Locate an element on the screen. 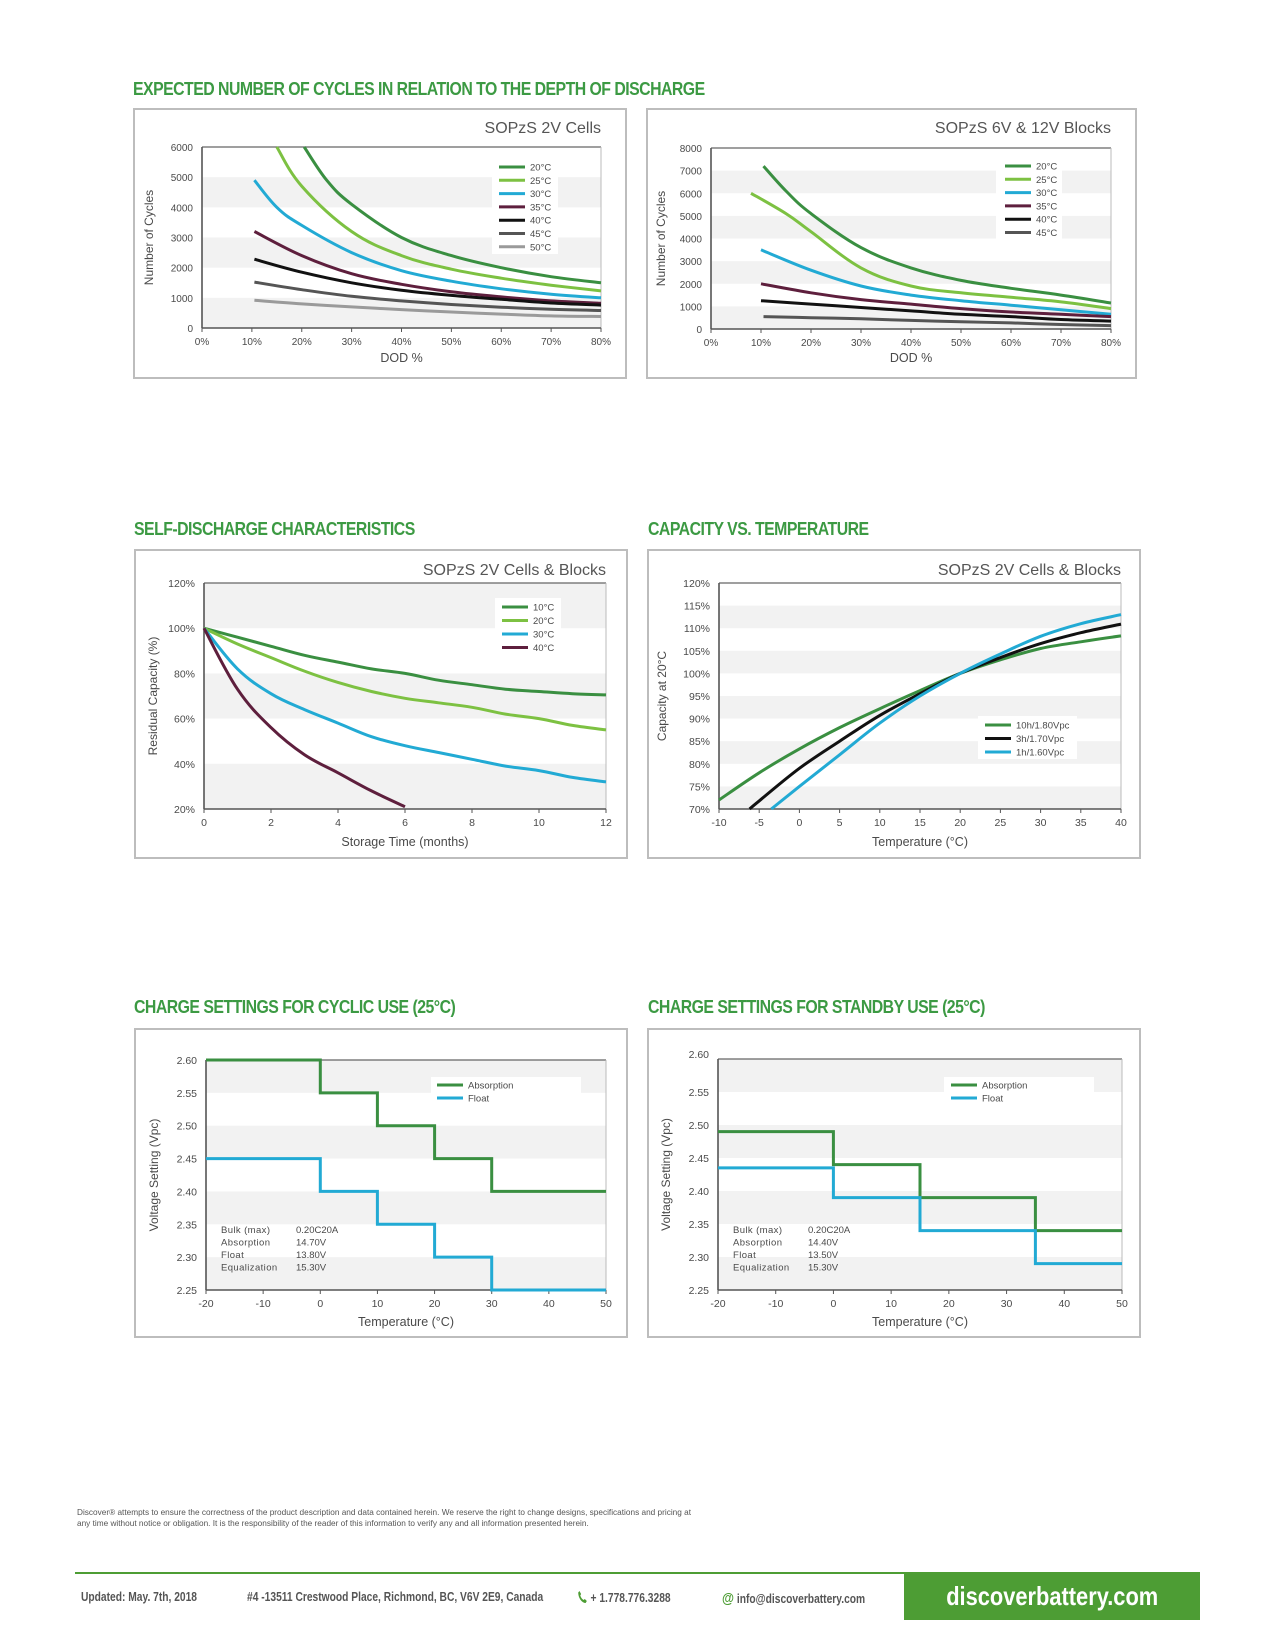 The width and height of the screenshot is (1275, 1650). y-axis-label: Residual Capacity (%) is located at coordinates (153, 696).